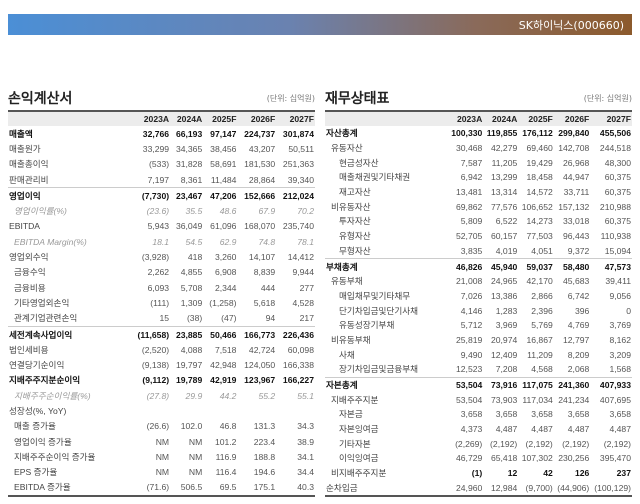 The width and height of the screenshot is (640, 504). I want to click on cell-value: 48.6, so click(228, 211).